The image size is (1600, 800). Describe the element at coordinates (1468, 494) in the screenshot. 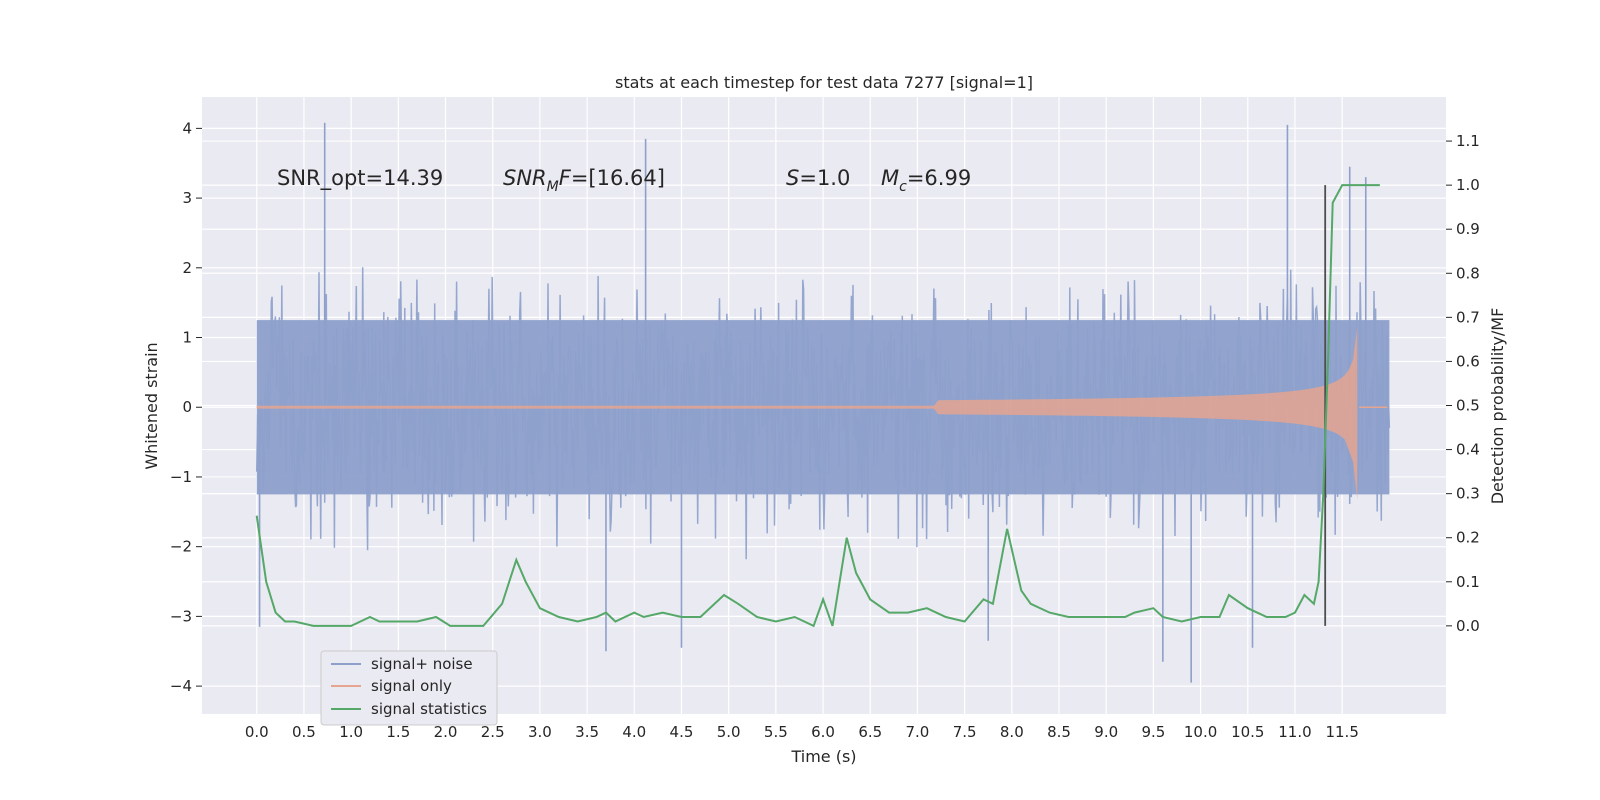

I see `yr-tick-label-0.3: 0.3` at that location.